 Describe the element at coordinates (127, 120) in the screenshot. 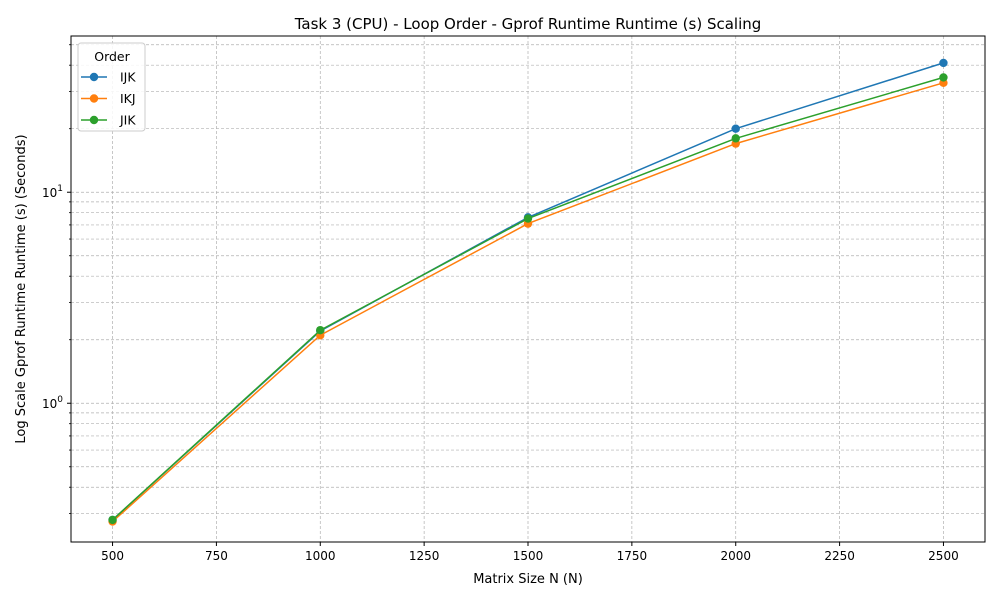

I see `legend-label: JIK` at that location.